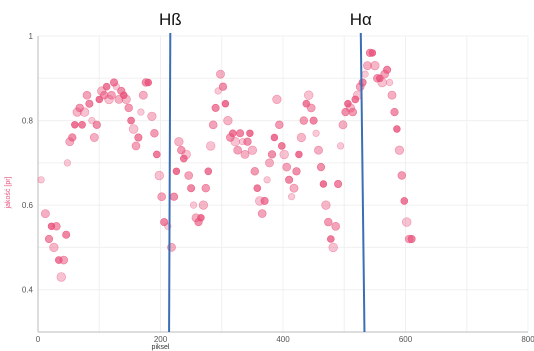 The image size is (534, 351). Describe the element at coordinates (28, 121) in the screenshot. I see `y-tick-label: 0.8` at that location.